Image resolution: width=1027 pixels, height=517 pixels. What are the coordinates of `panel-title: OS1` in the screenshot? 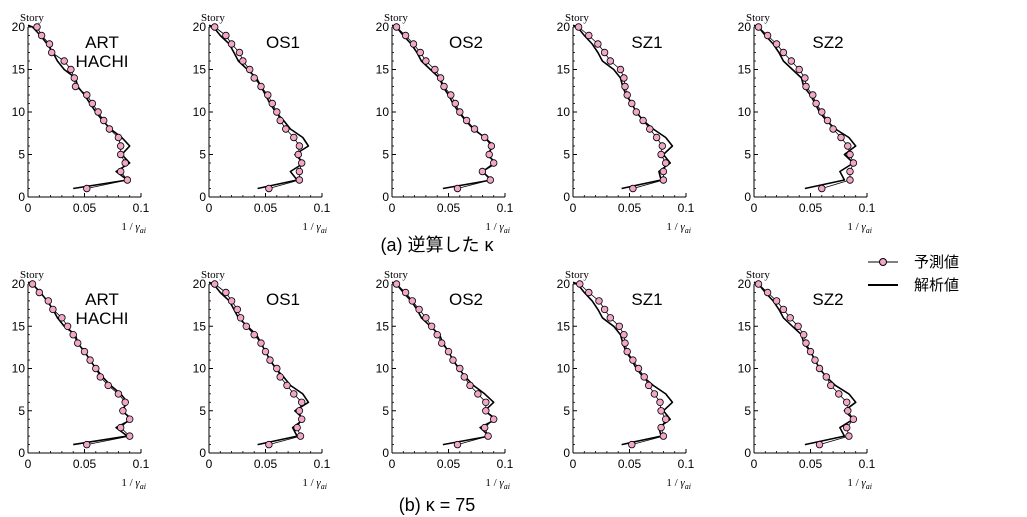 It's located at (283, 42).